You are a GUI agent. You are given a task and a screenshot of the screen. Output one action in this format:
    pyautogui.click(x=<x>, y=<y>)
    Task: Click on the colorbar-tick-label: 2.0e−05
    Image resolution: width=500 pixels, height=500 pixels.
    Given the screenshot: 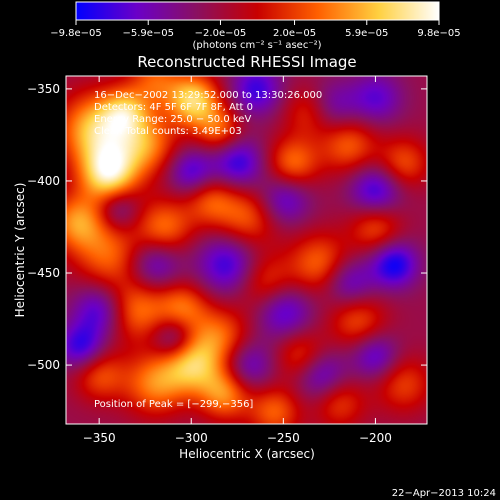 What is the action you would take?
    pyautogui.click(x=294, y=33)
    